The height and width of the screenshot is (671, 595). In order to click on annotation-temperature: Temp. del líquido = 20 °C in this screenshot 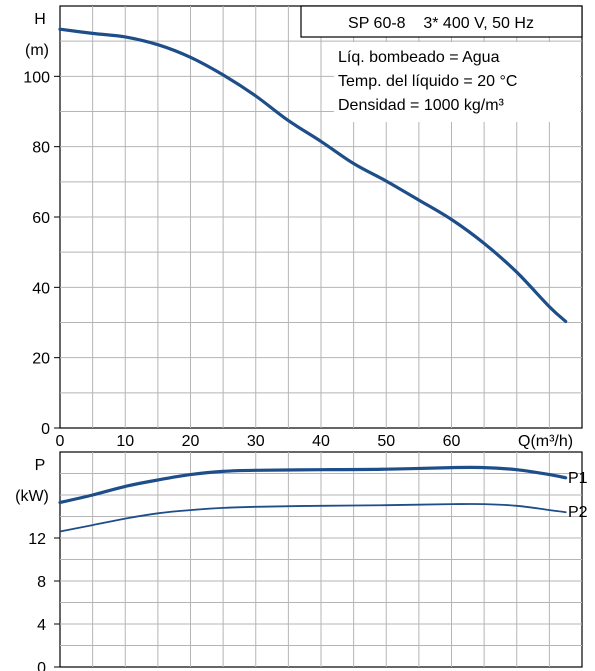, I will do `click(427, 81)`.